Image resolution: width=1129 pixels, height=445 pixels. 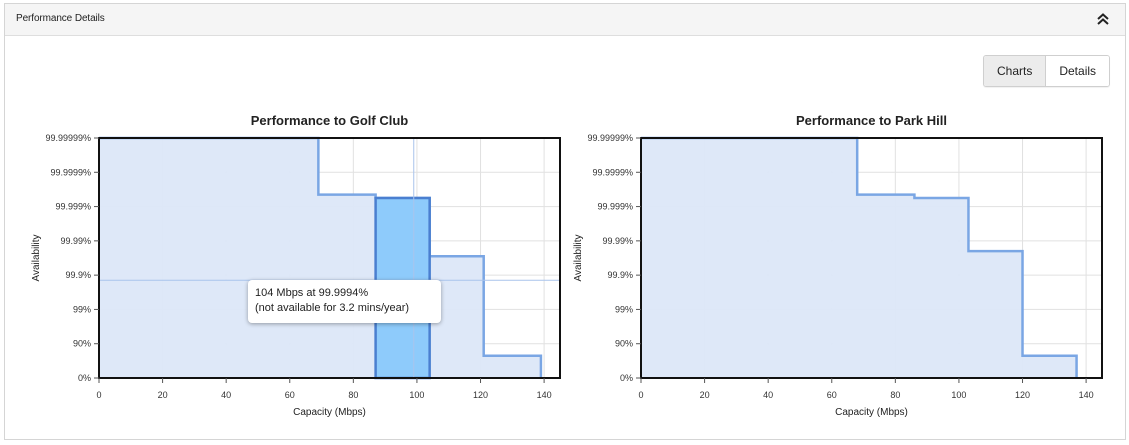 I want to click on charts-button: Charts, so click(x=1015, y=71).